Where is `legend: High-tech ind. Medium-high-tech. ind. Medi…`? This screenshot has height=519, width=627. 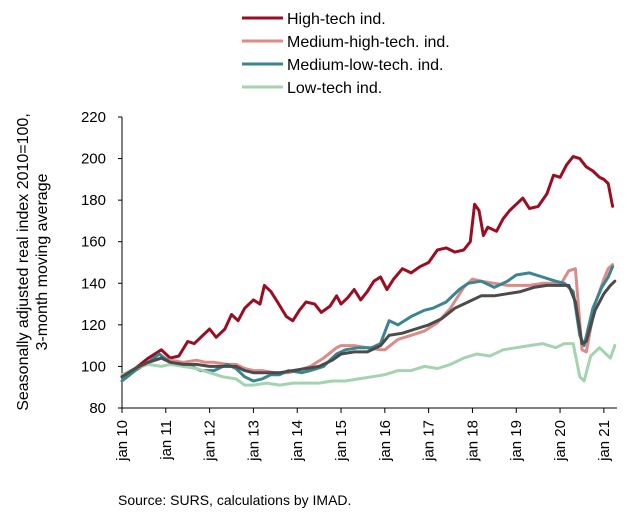 legend: High-tech ind. Medium-high-tech. ind. Medi… is located at coordinates (346, 54).